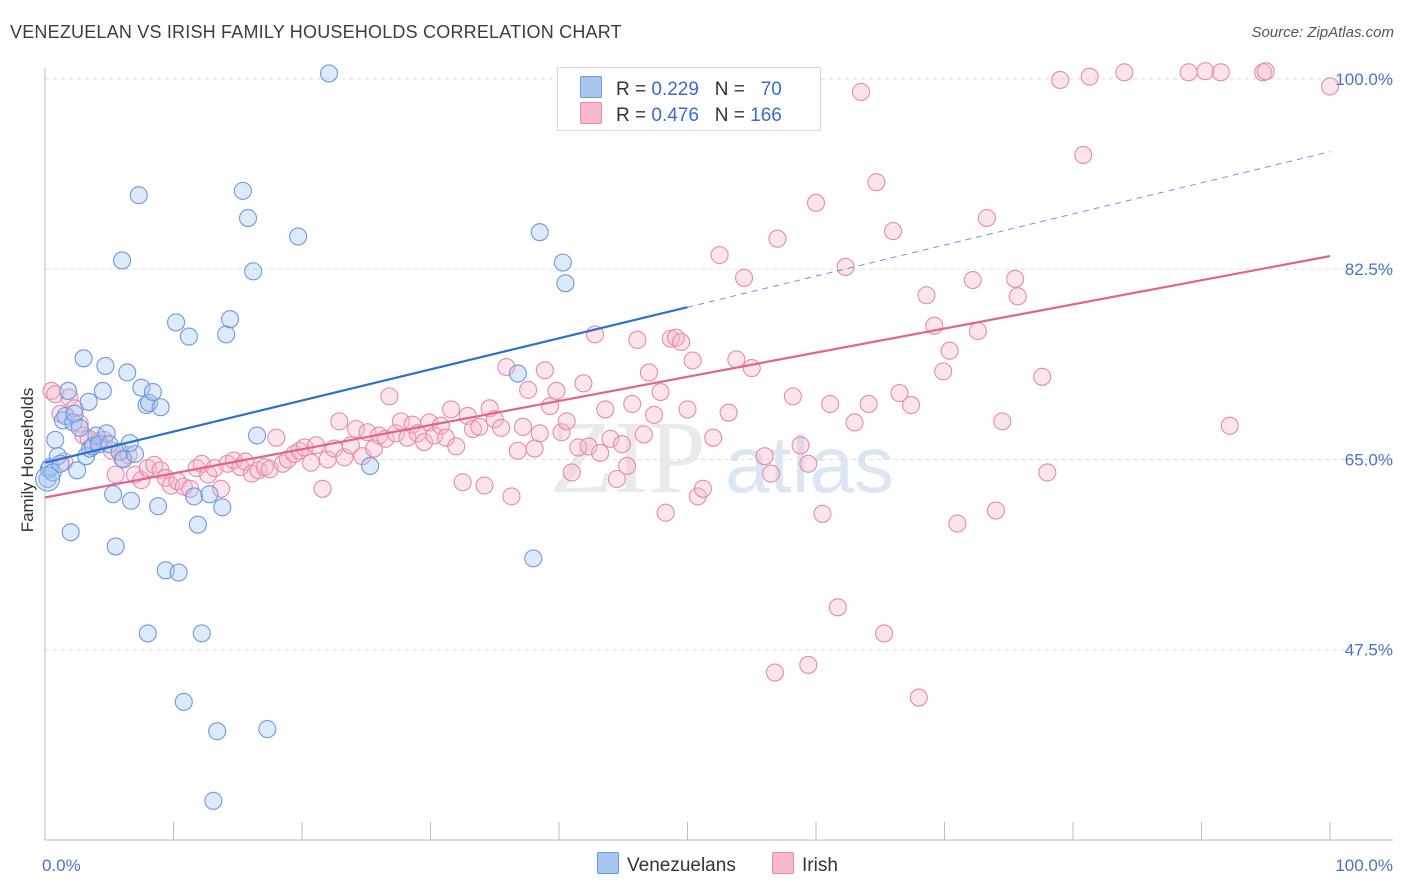  Describe the element at coordinates (1364, 79) in the screenshot. I see `y-tick-label: 100.0%` at that location.